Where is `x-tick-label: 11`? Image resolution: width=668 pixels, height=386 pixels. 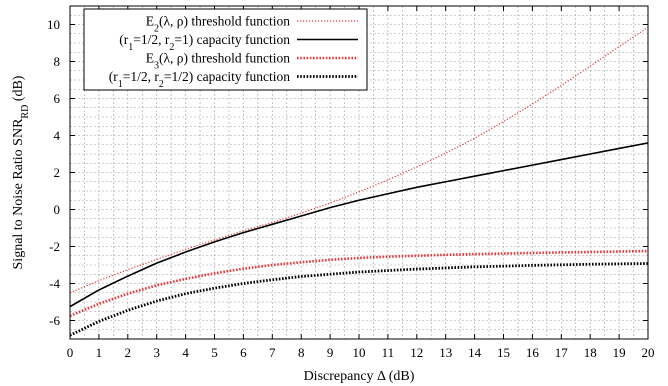
x-tick-label: 11 is located at coordinates (388, 352).